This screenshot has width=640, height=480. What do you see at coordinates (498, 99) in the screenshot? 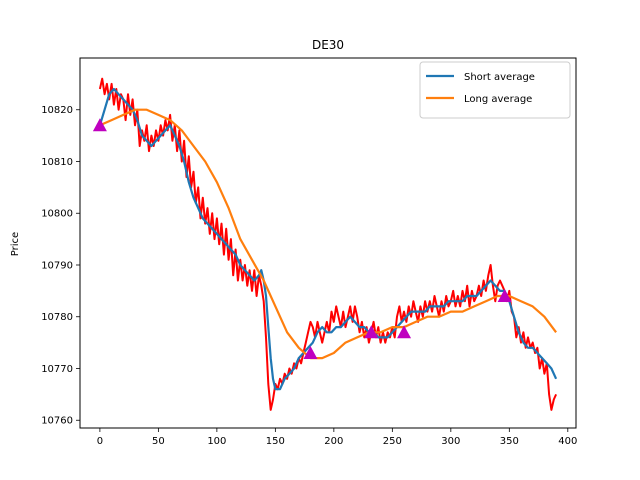
I see `long-legend-label: Long average` at bounding box center [498, 99].